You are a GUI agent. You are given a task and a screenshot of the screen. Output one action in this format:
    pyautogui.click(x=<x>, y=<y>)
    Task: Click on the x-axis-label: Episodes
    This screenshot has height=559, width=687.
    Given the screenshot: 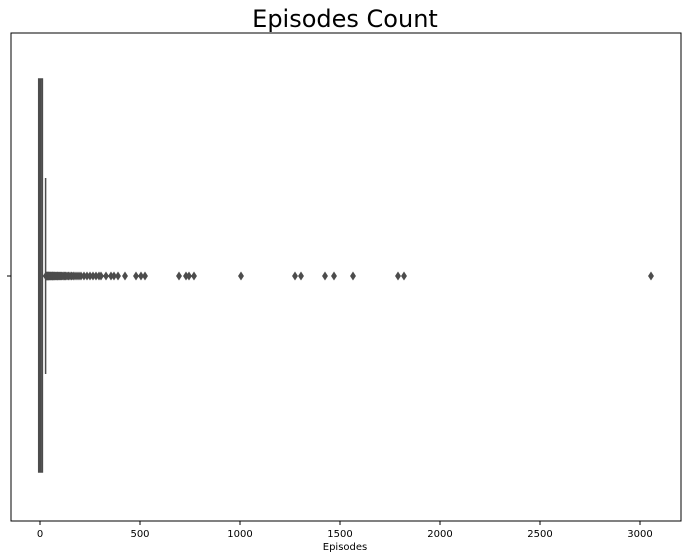 What is the action you would take?
    pyautogui.click(x=345, y=547)
    